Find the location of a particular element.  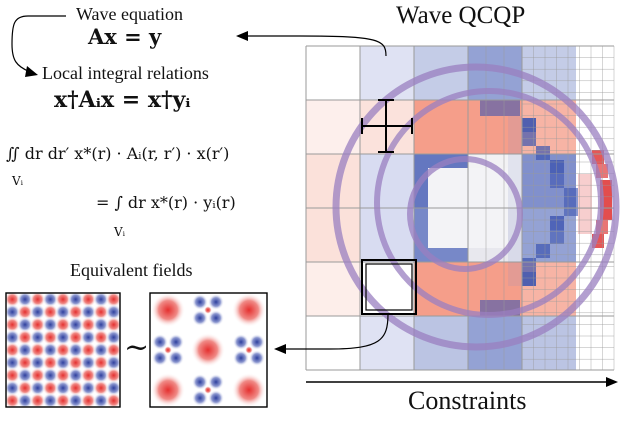

selected-cell-box is located at coordinates (389, 287).